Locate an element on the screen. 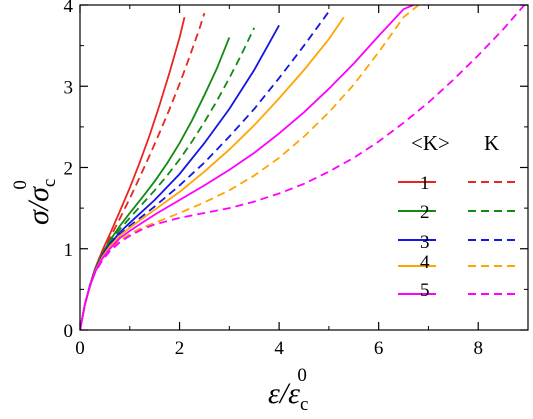  y-tick-label: 3 is located at coordinates (69, 87).